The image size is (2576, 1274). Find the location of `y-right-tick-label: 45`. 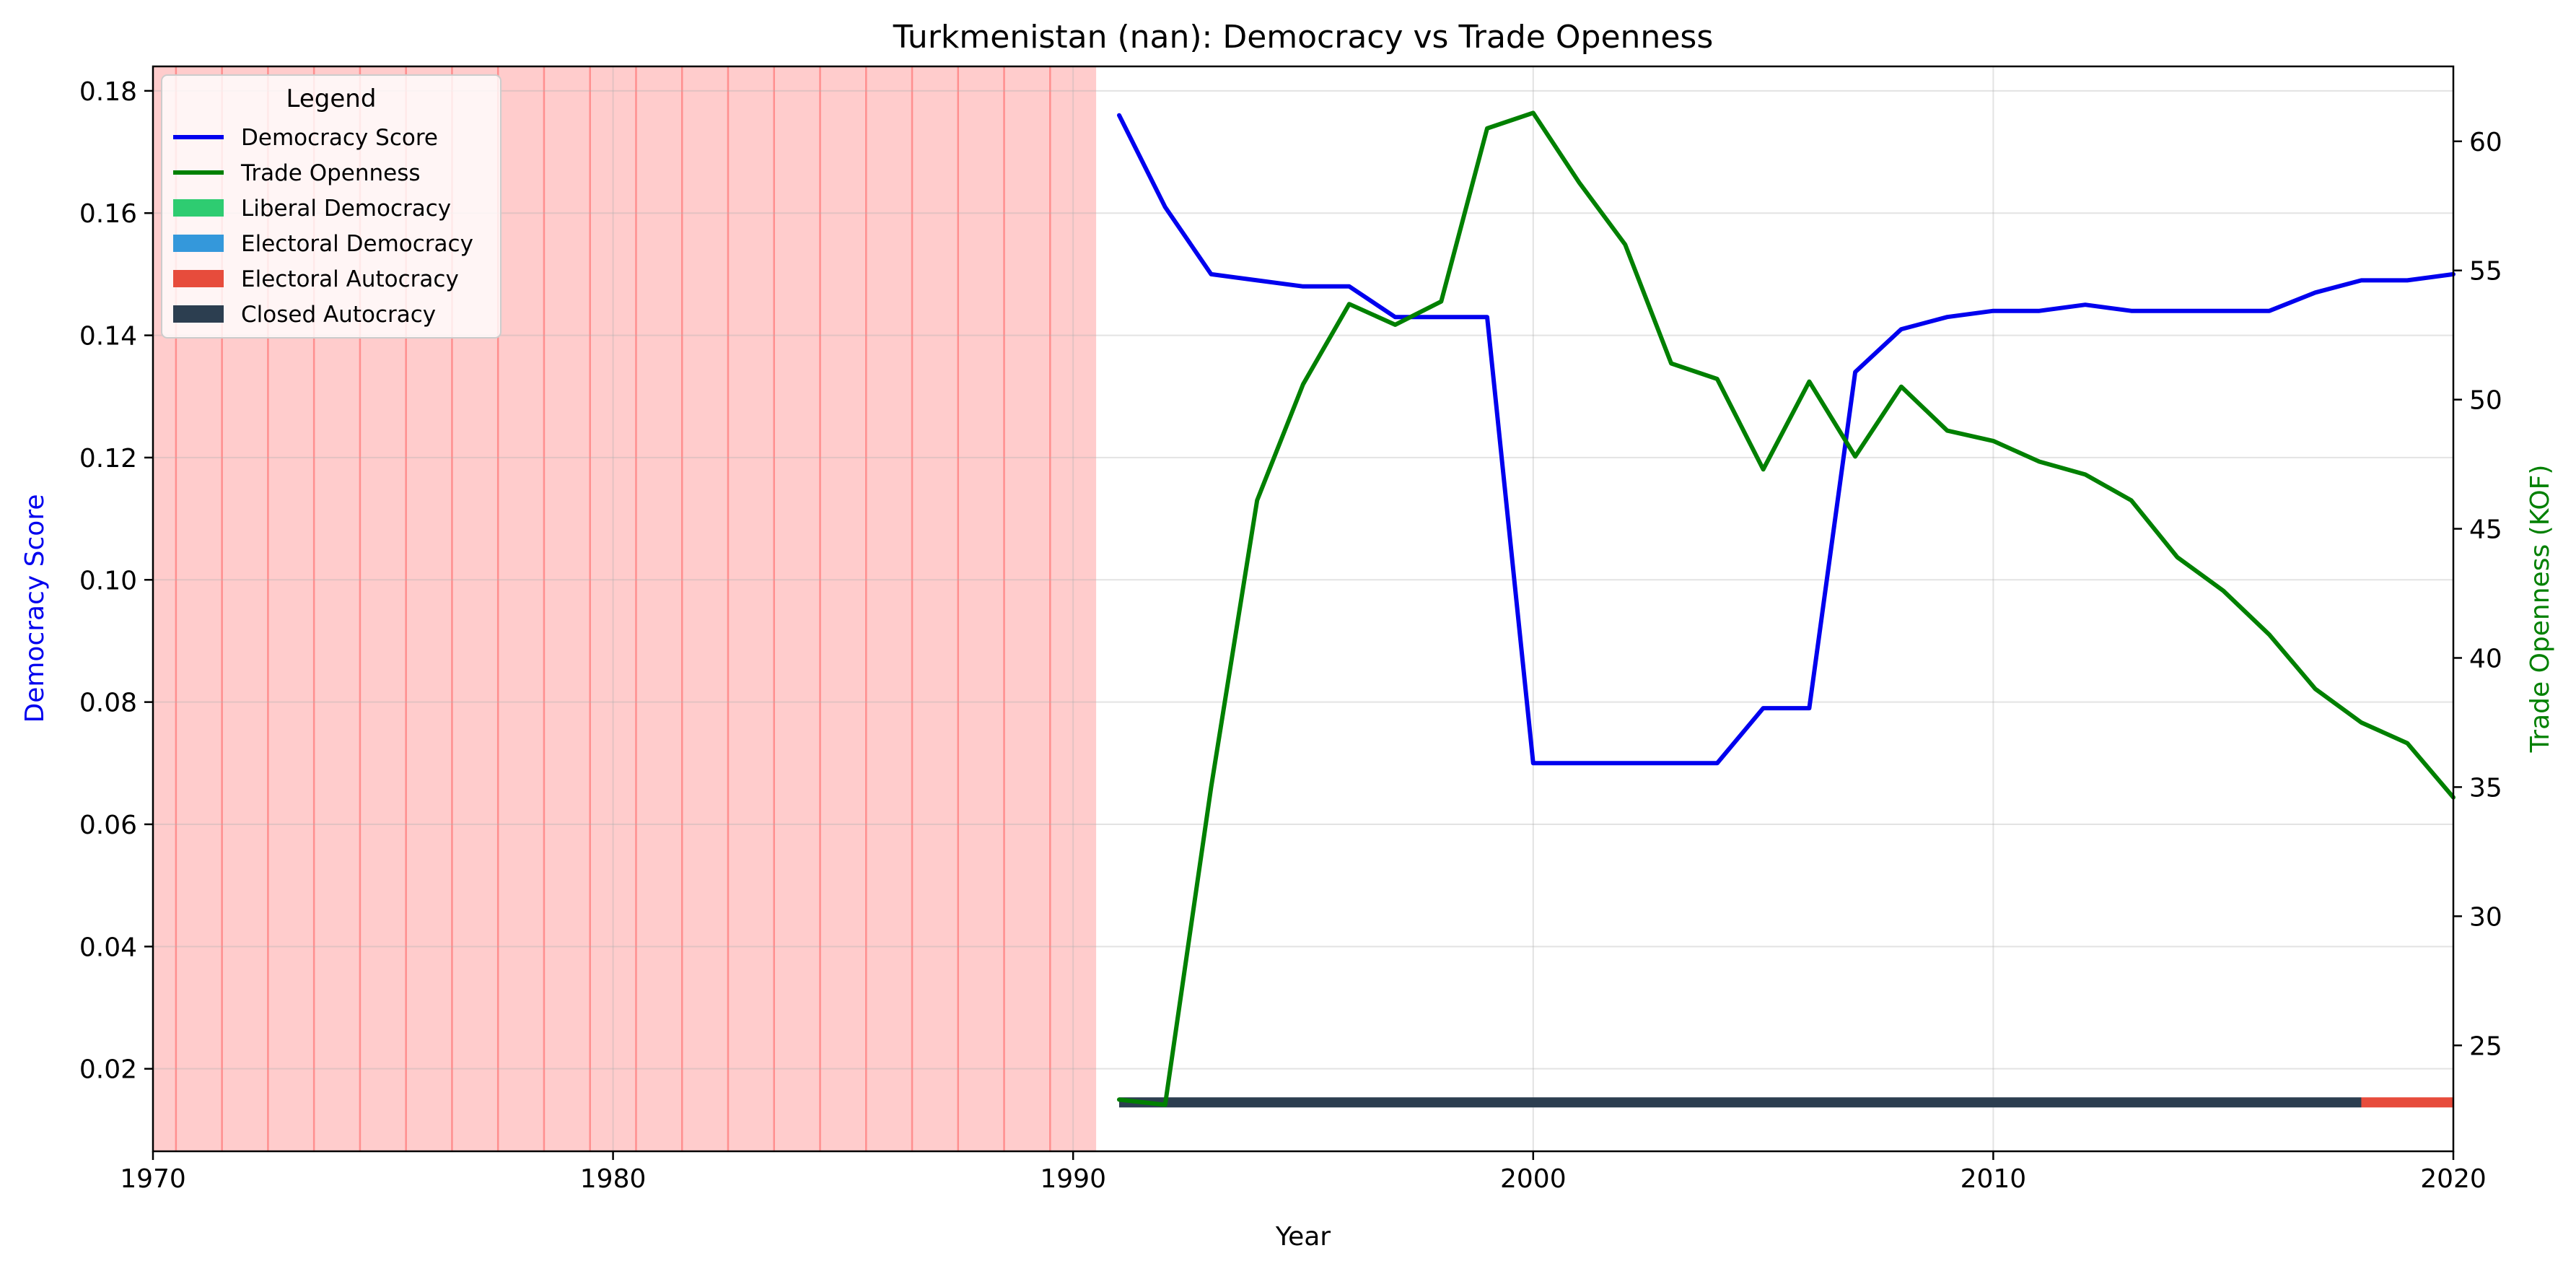

y-right-tick-label: 45 is located at coordinates (2485, 530).